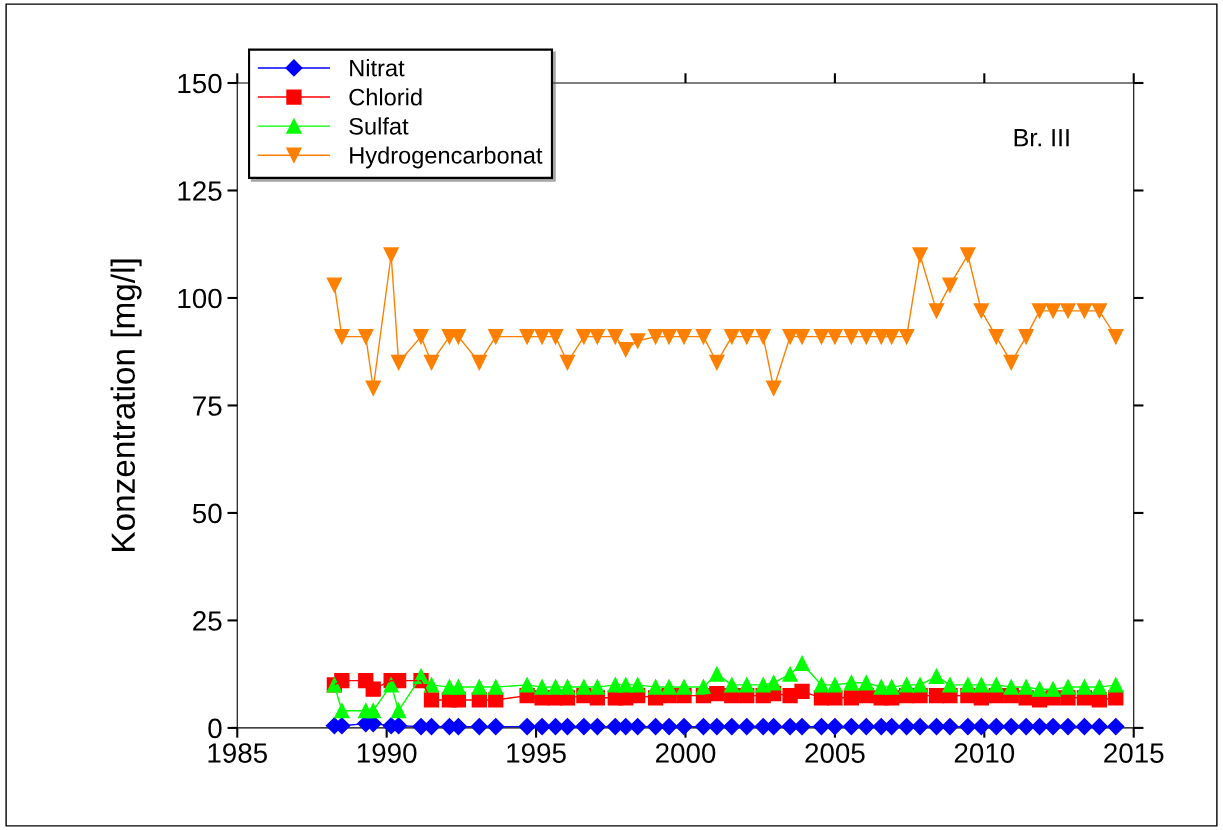 The image size is (1223, 830). Describe the element at coordinates (536, 753) in the screenshot. I see `x-tick-label: 1995` at that location.